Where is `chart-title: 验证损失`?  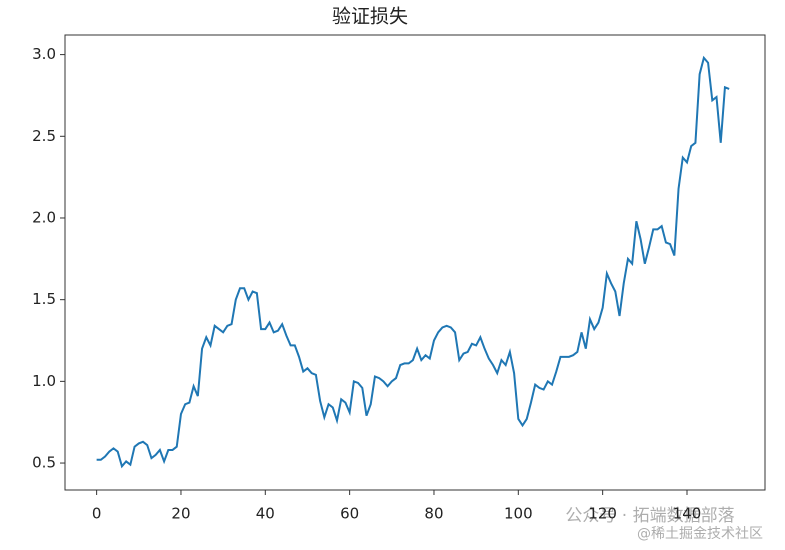 chart-title: 验证损失 is located at coordinates (370, 17).